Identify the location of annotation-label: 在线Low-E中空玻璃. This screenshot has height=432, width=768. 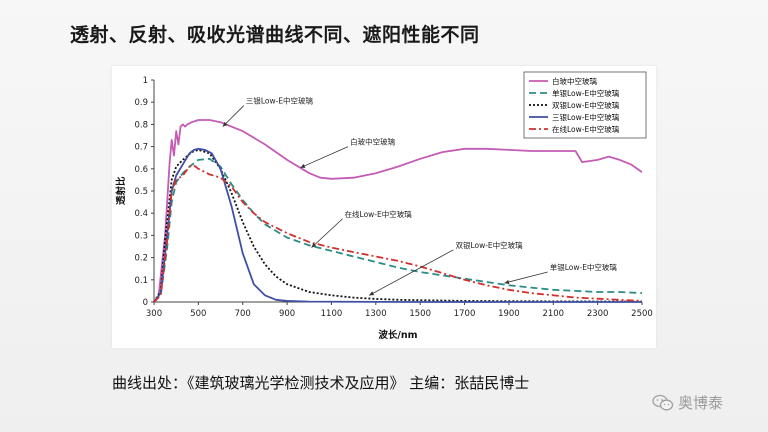
(379, 214).